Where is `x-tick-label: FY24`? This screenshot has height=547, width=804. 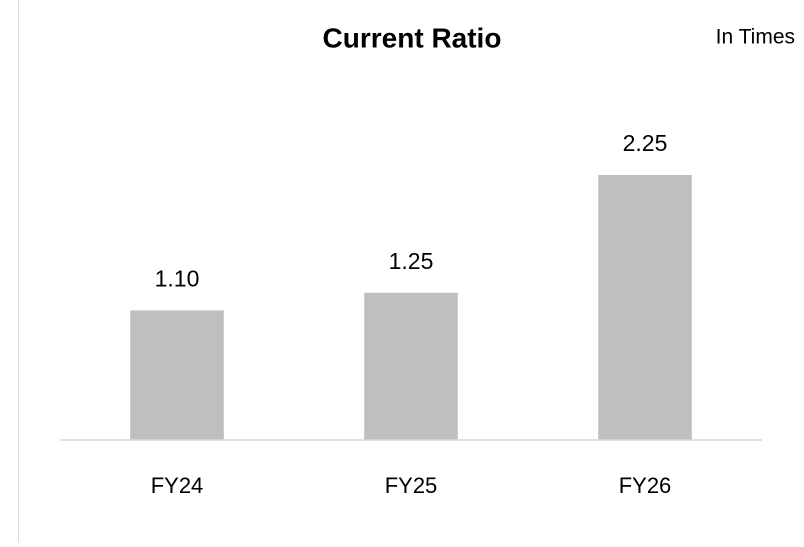 x-tick-label: FY24 is located at coordinates (177, 485).